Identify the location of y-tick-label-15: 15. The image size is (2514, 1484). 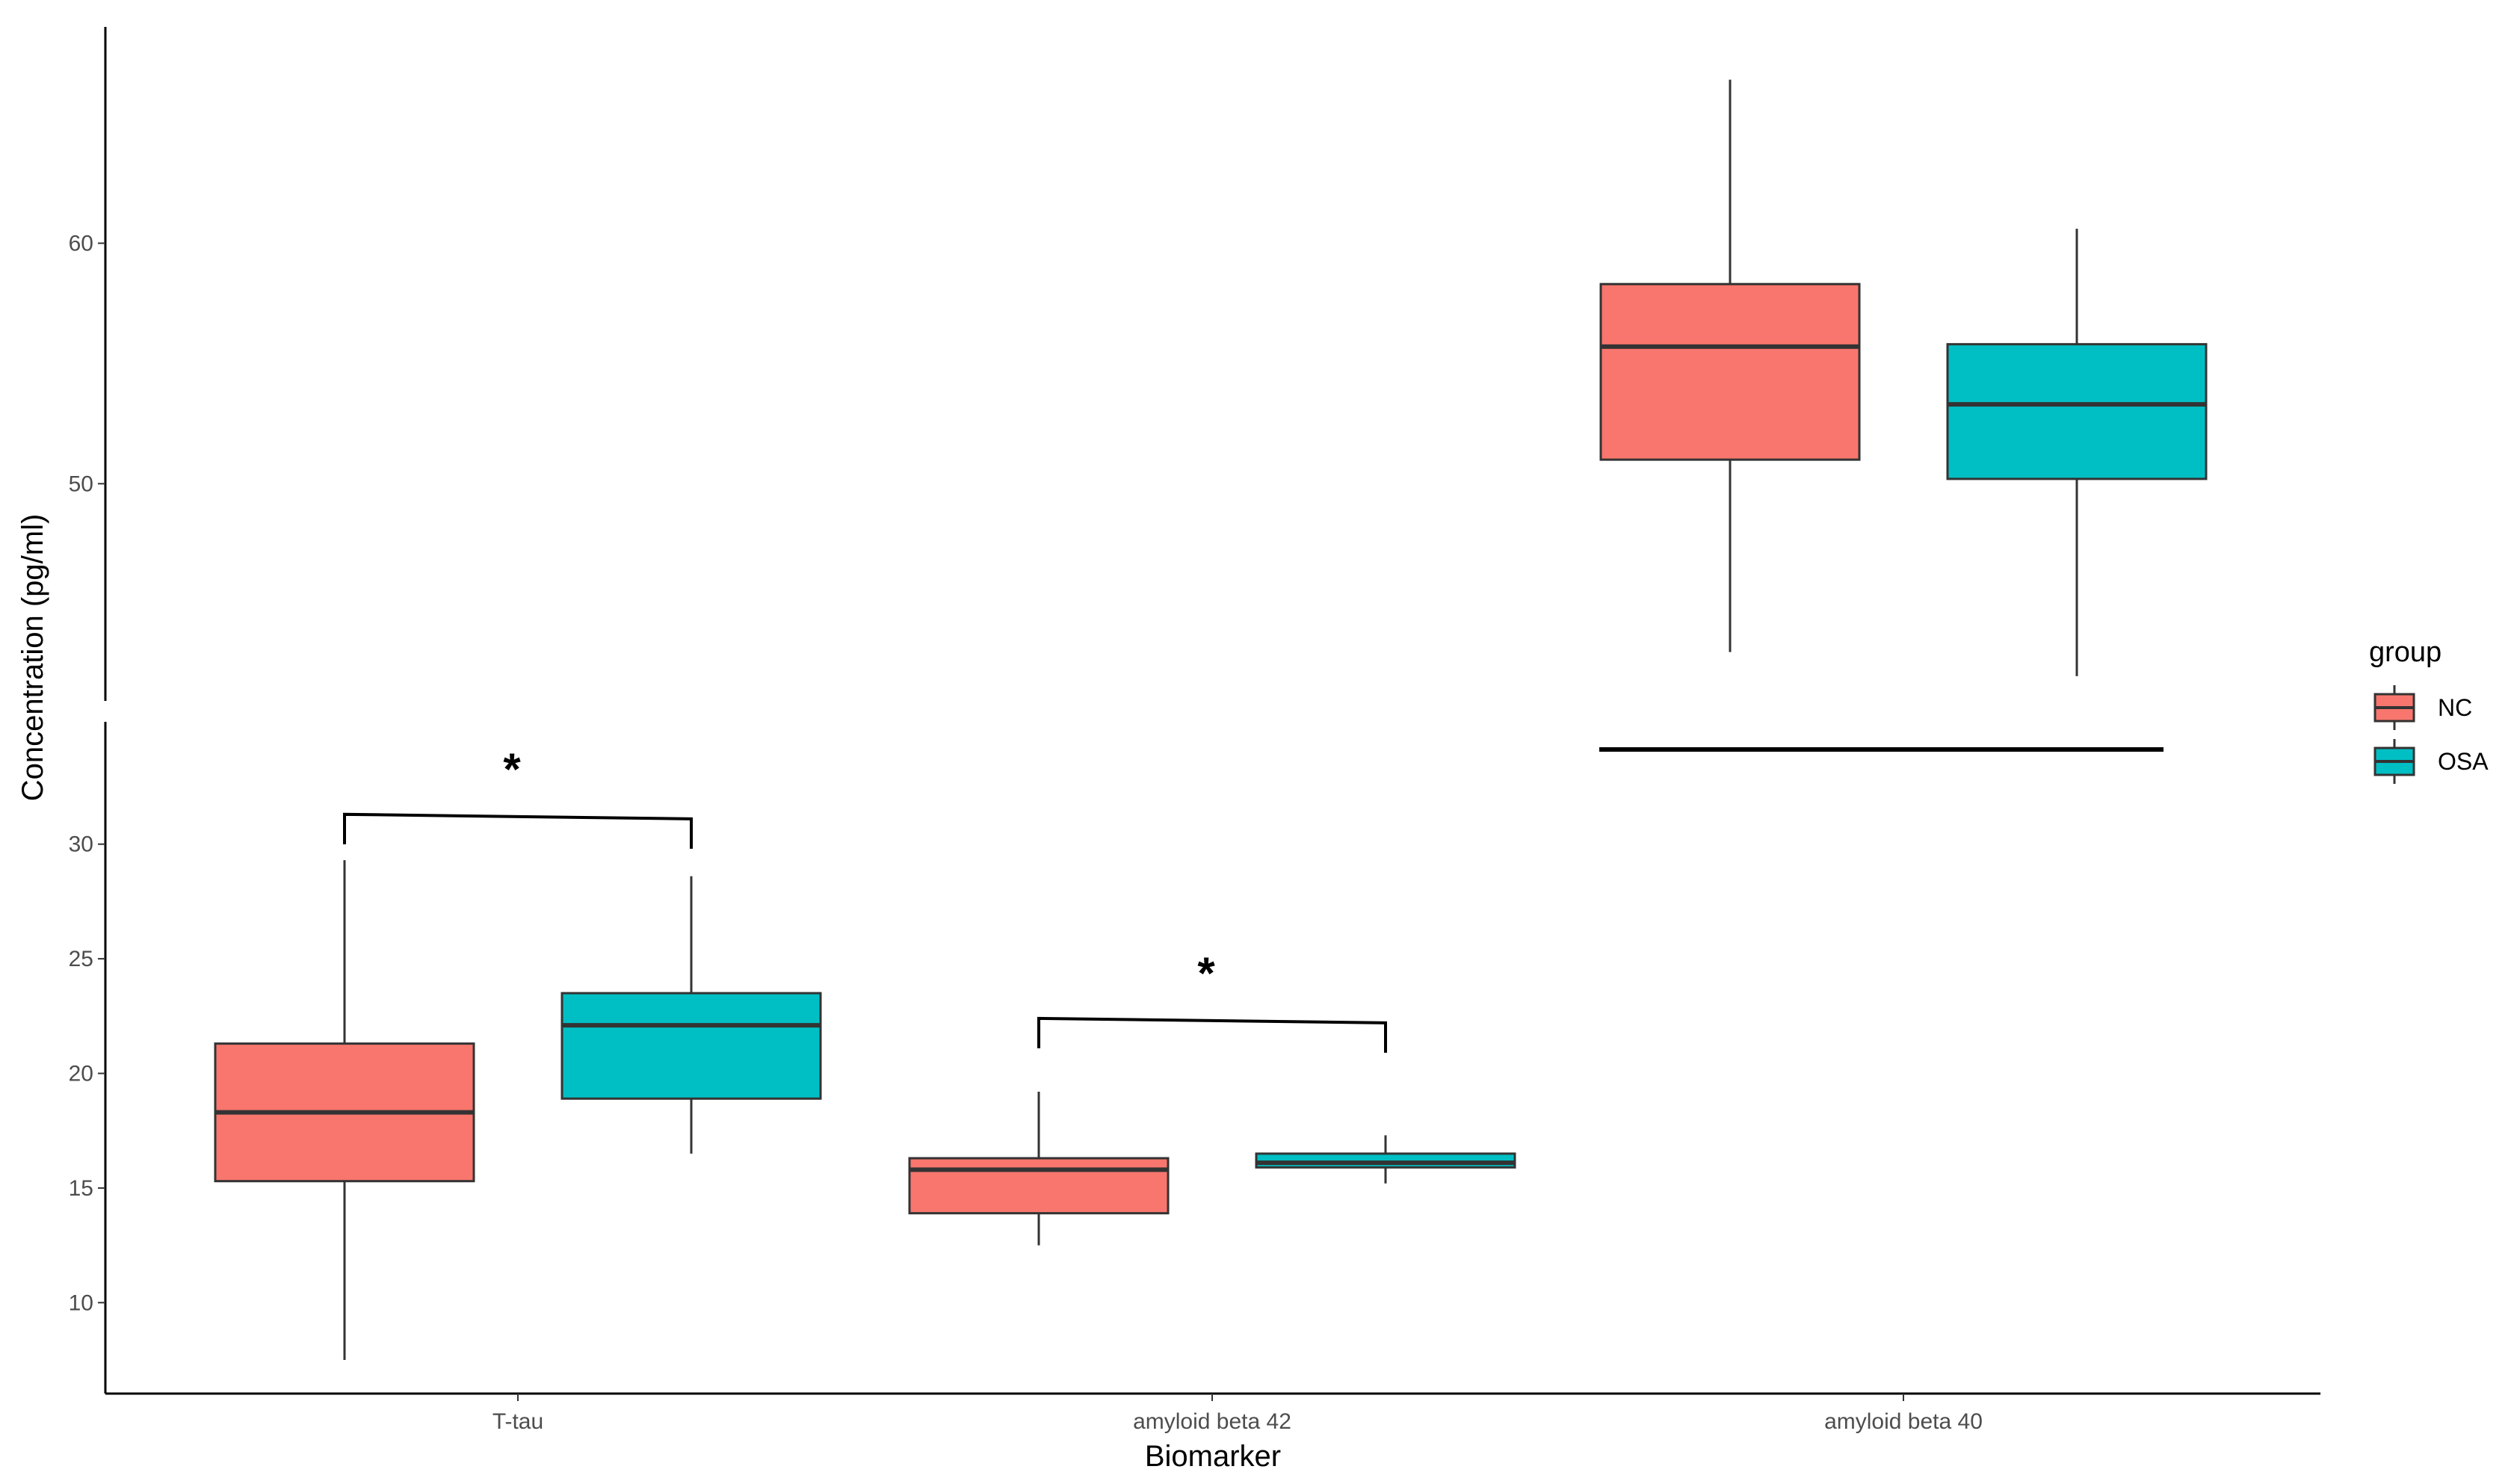
(81, 1189).